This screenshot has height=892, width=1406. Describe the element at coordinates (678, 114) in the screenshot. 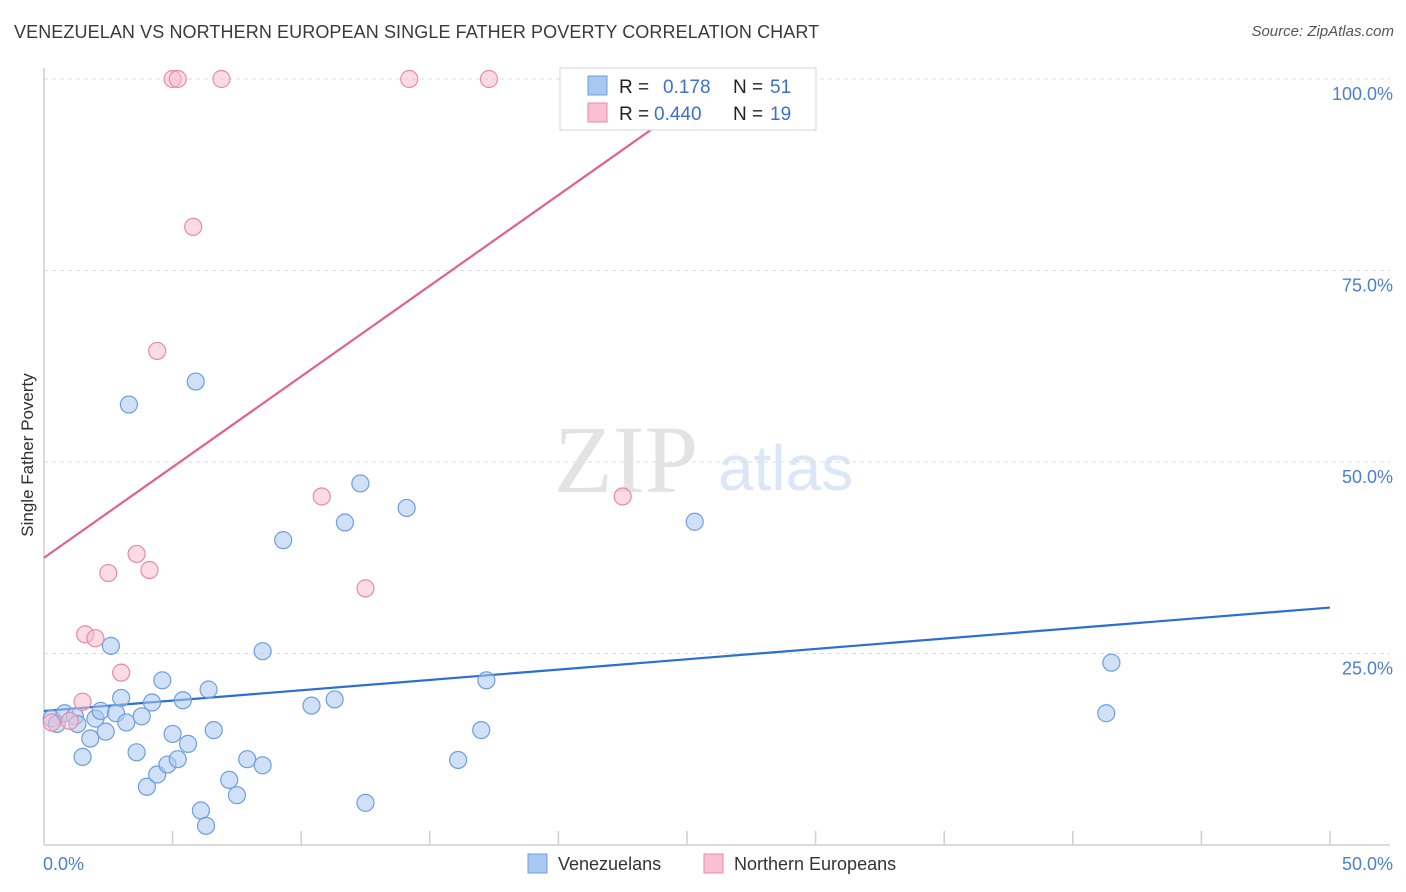

I see `legend-r-value: 0.440` at that location.